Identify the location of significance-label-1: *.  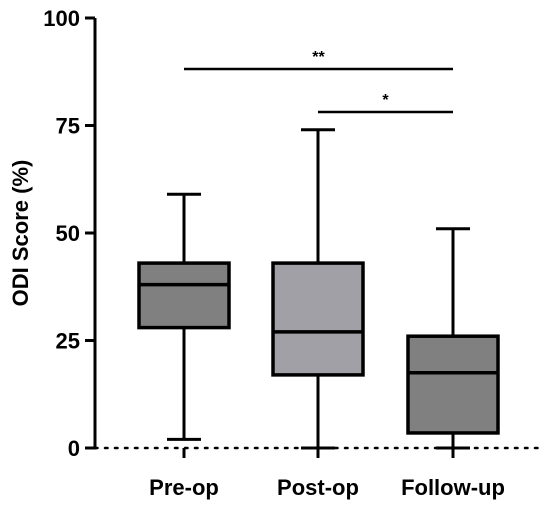
(385, 100).